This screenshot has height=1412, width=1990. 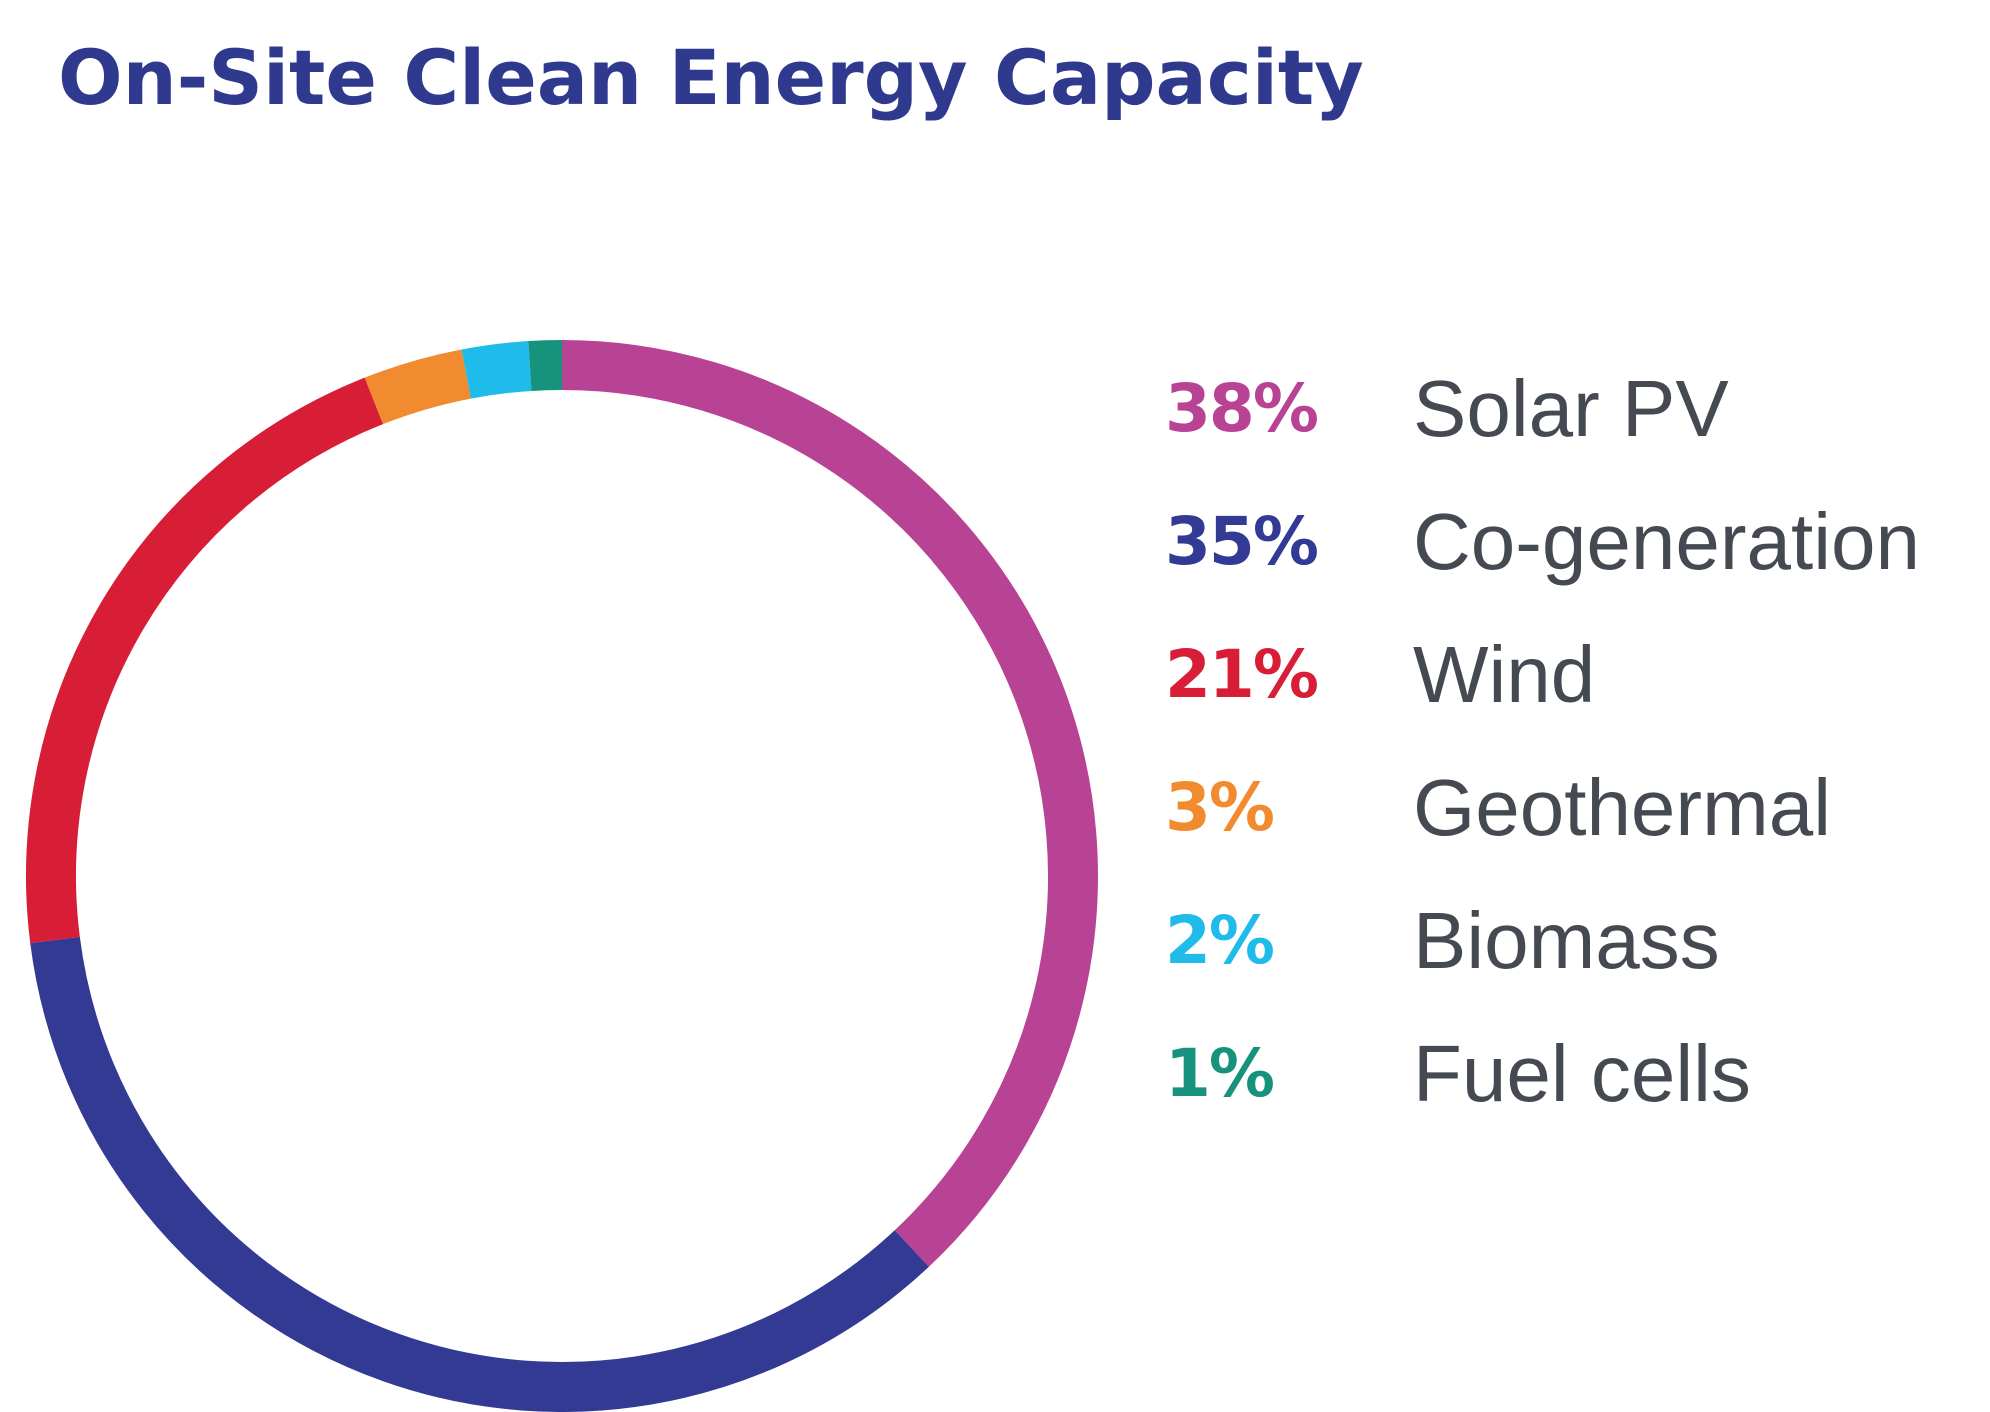 I want to click on legend-percent: 1%, so click(x=1220, y=1073).